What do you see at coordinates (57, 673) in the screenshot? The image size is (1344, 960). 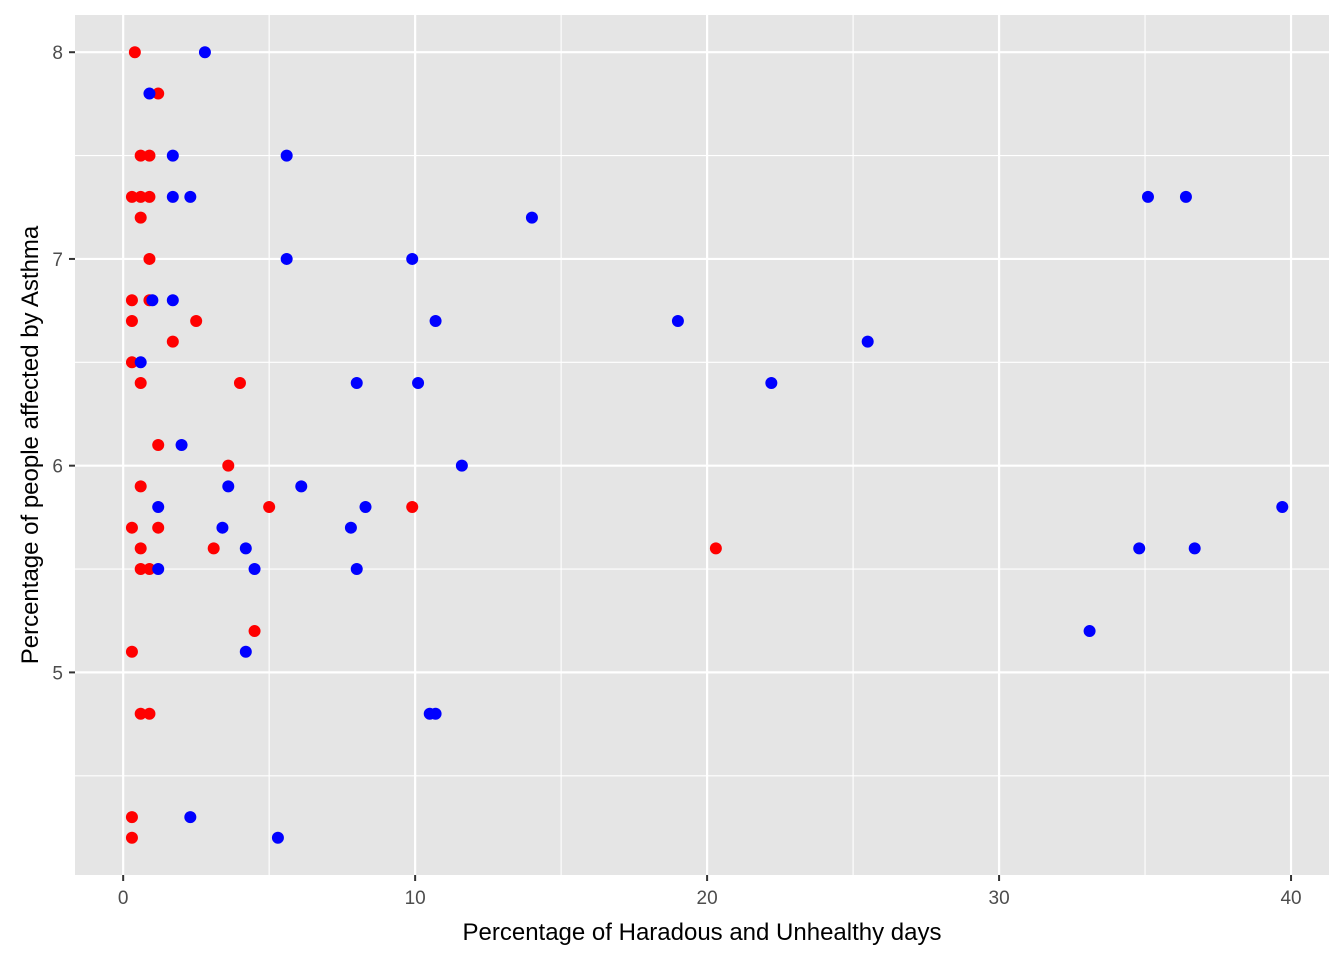 I see `y-tick-label: 5` at bounding box center [57, 673].